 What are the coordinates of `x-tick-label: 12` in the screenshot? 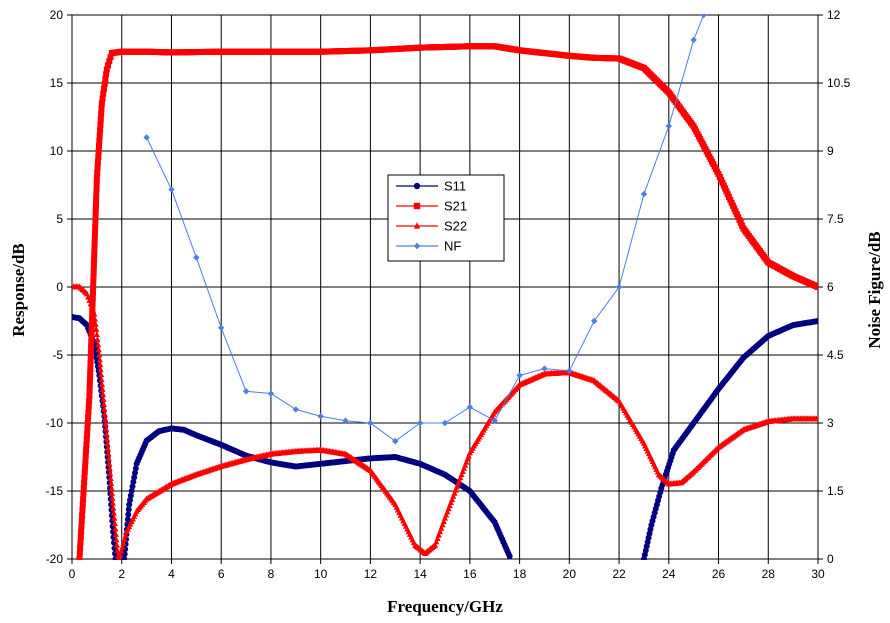 It's located at (371, 574).